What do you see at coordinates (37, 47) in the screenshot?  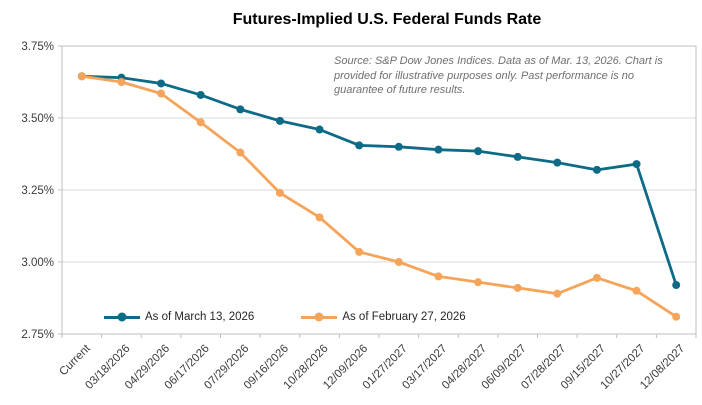 I see `y-axis-label: 3.75%` at bounding box center [37, 47].